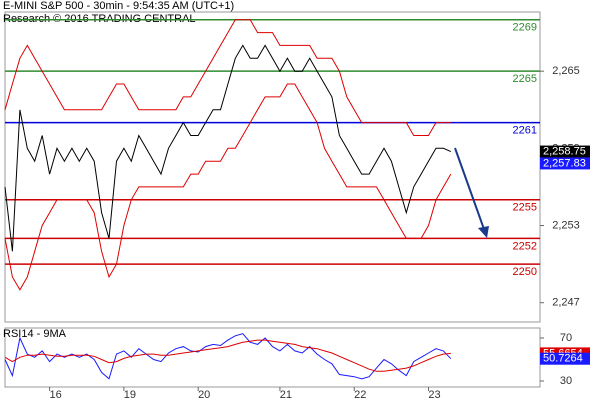  I want to click on forecast-arrow, so click(470, 190).